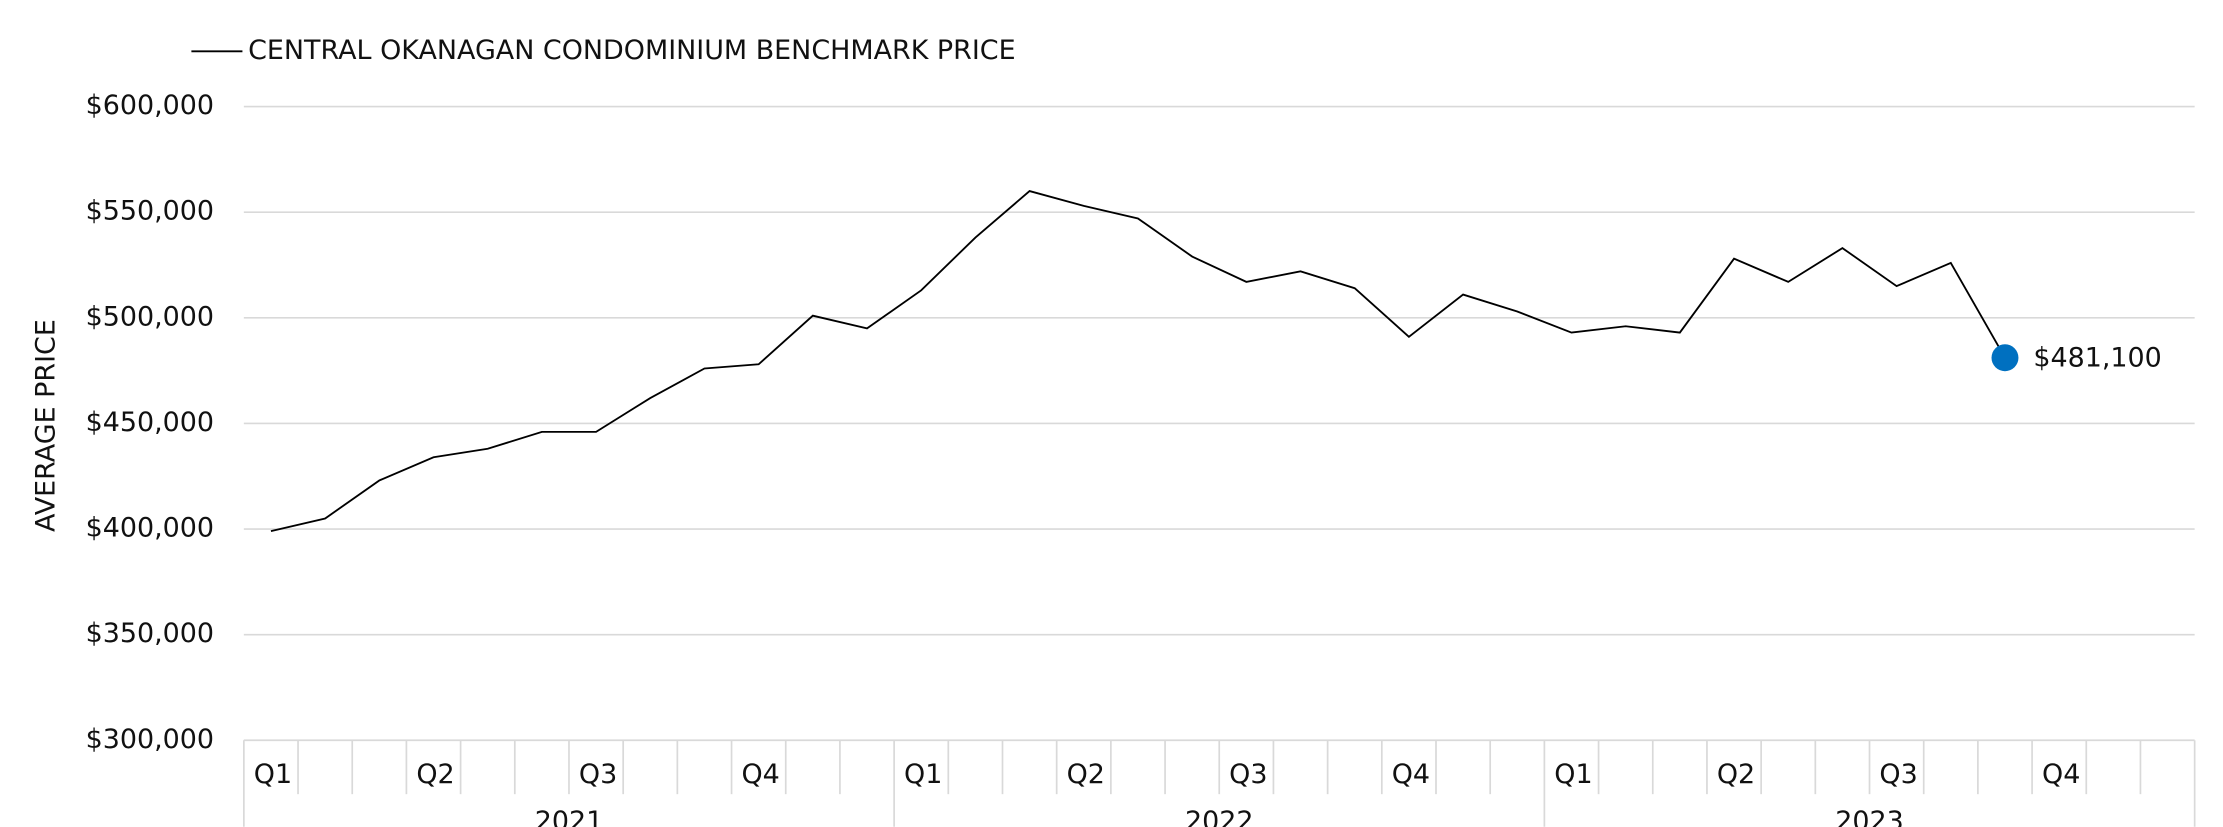  What do you see at coordinates (569, 816) in the screenshot?
I see `x-group-label: 2021` at bounding box center [569, 816].